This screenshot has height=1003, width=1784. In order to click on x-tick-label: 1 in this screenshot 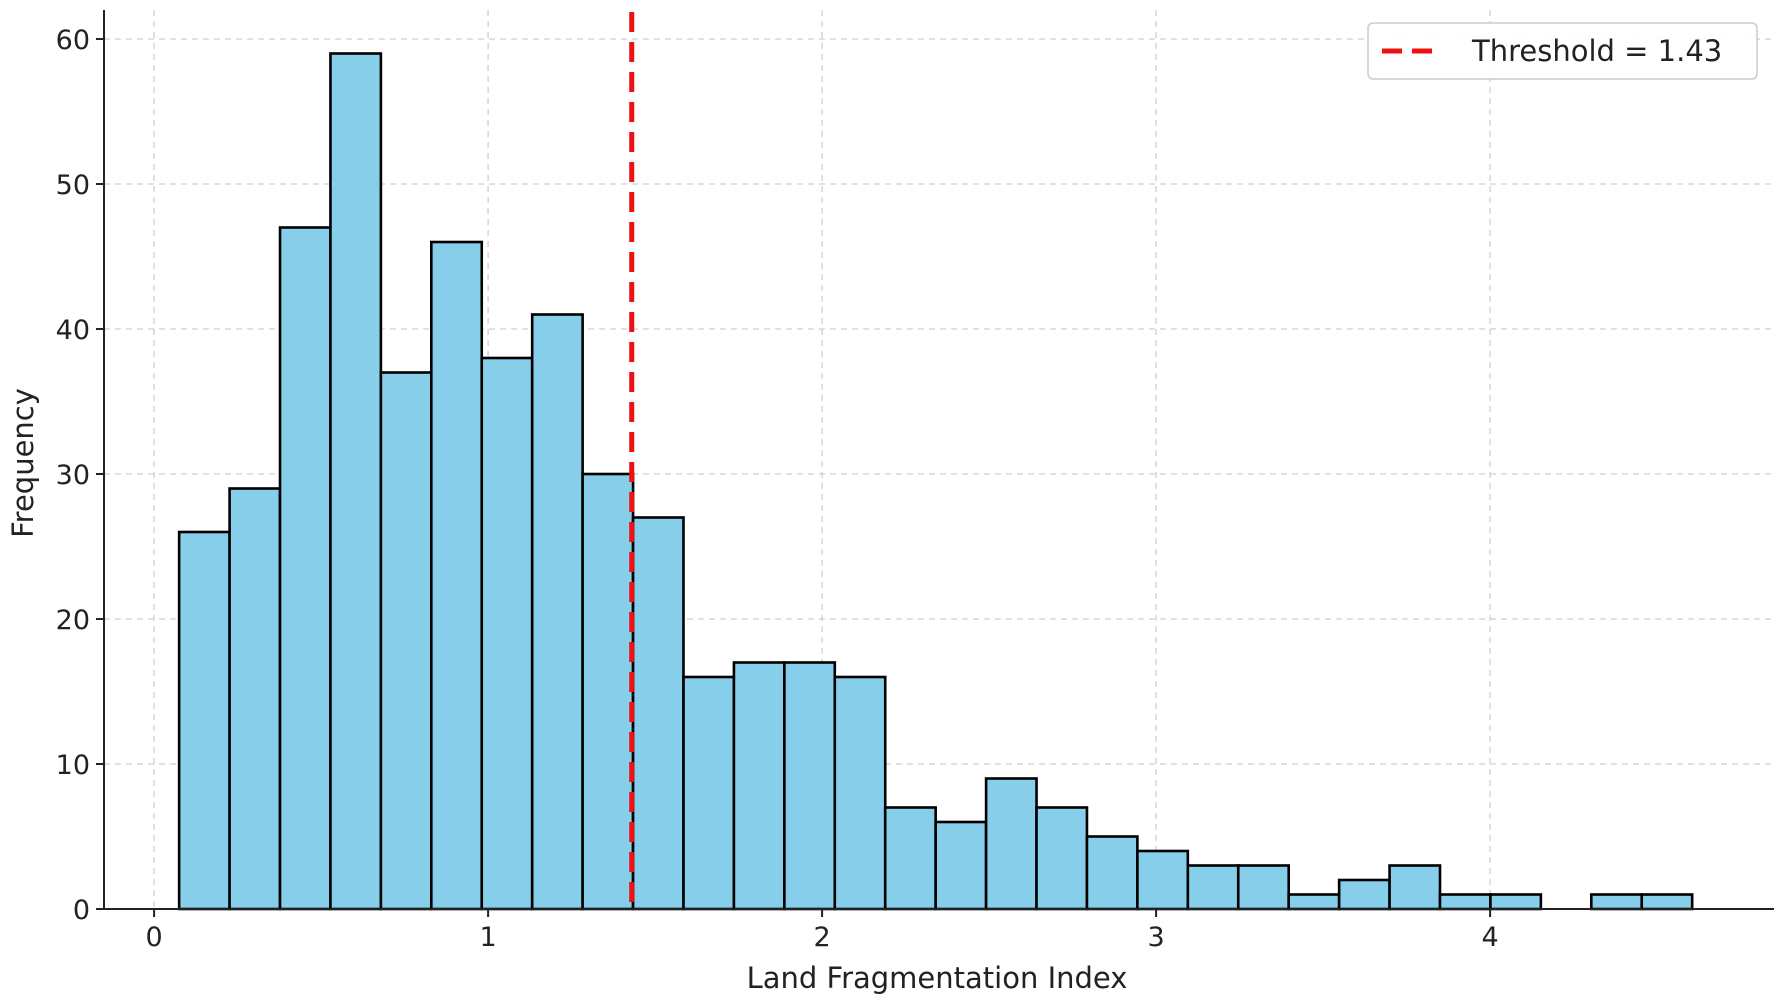, I will do `click(488, 937)`.